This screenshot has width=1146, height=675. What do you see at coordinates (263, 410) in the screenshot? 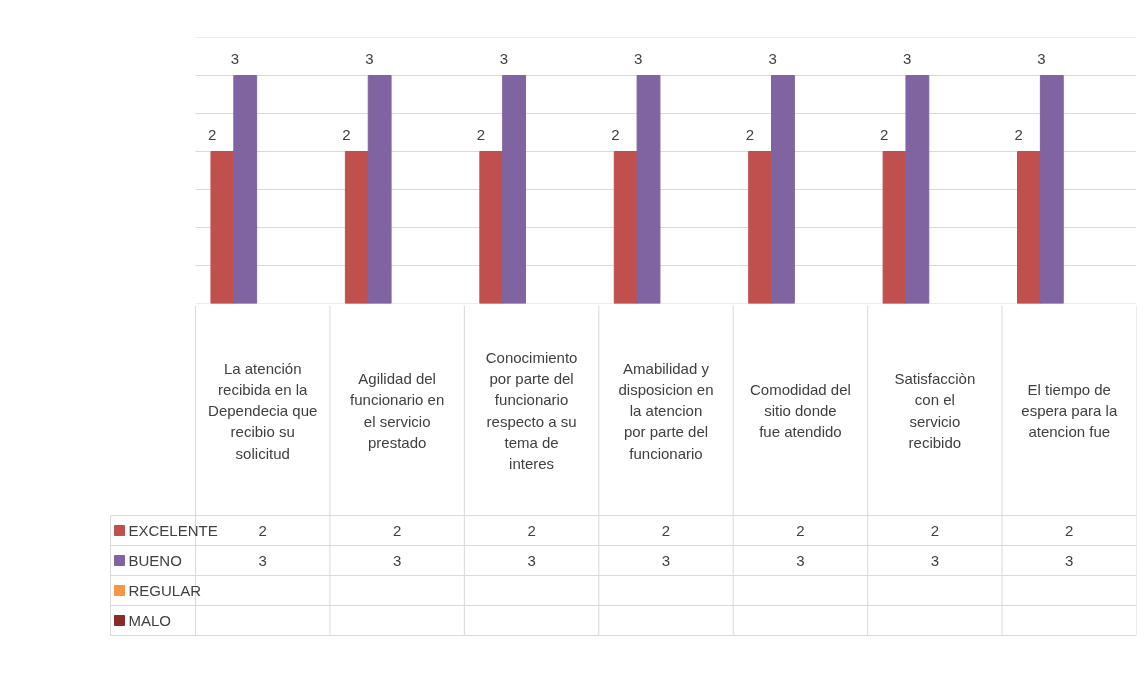
I see `x-tick-label: La atención recibida en la Dependecia que recibio su solicitud` at bounding box center [263, 410].